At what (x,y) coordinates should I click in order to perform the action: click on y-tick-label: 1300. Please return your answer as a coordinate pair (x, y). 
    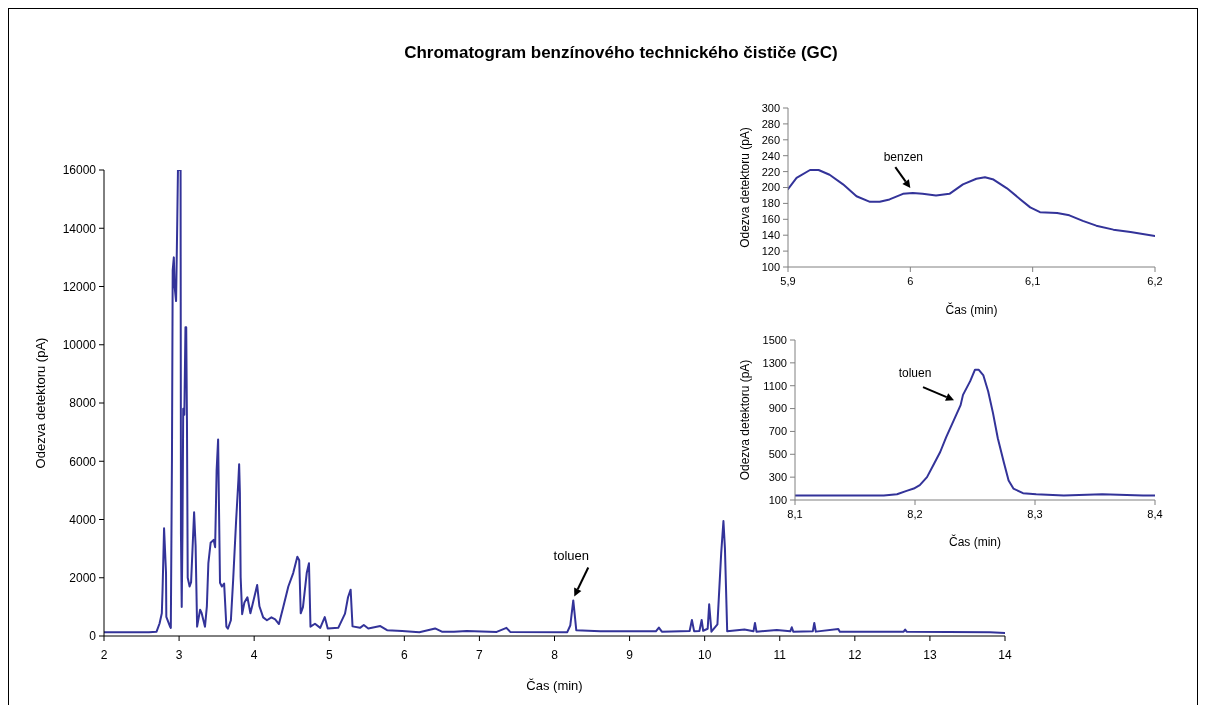
    Looking at the image, I should click on (774, 362).